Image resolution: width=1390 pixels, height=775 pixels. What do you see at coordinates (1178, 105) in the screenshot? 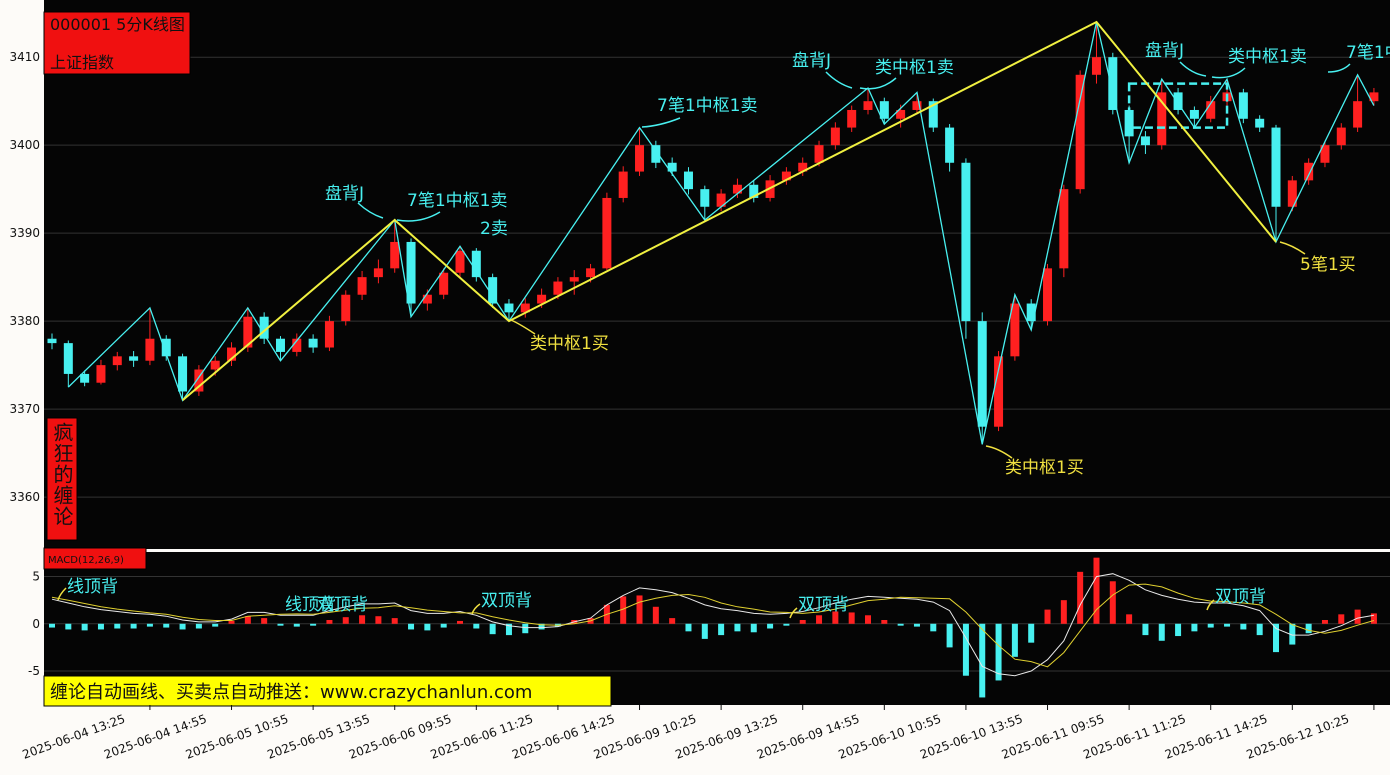
I see `zhongshu` at bounding box center [1178, 105].